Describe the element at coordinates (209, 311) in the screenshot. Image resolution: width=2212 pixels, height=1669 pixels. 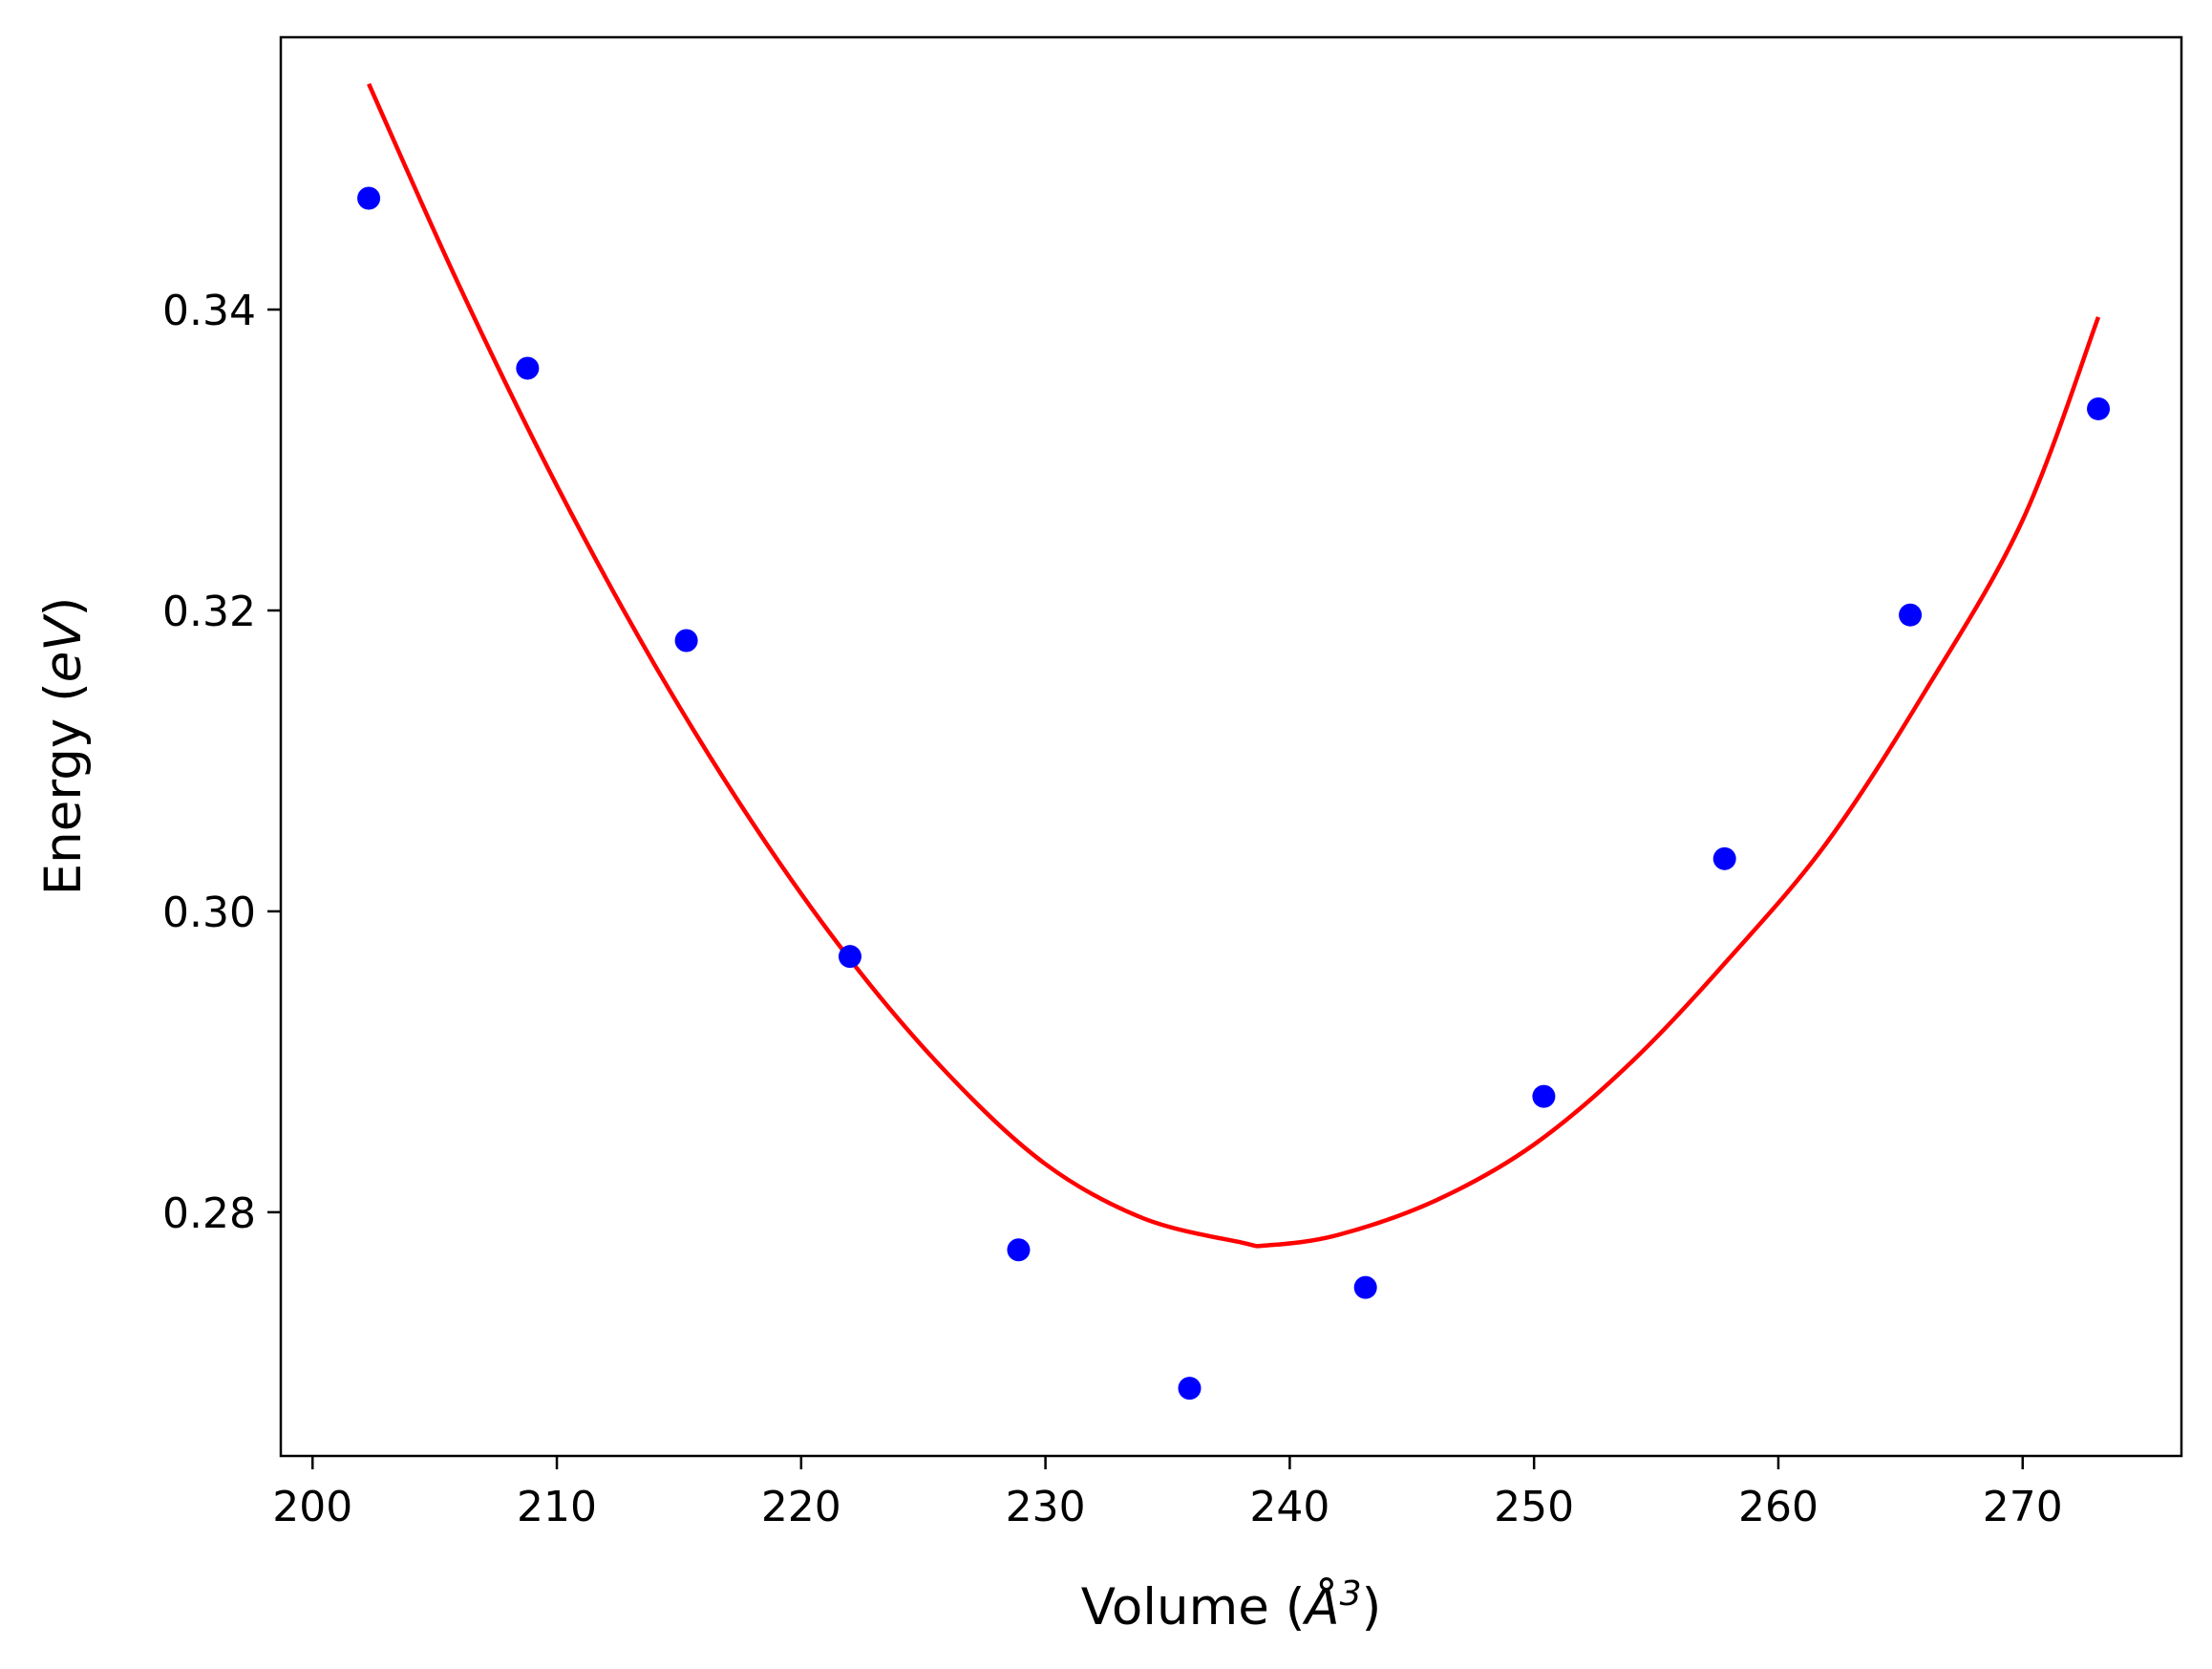
I see `y-tick-label: 0.34` at that location.